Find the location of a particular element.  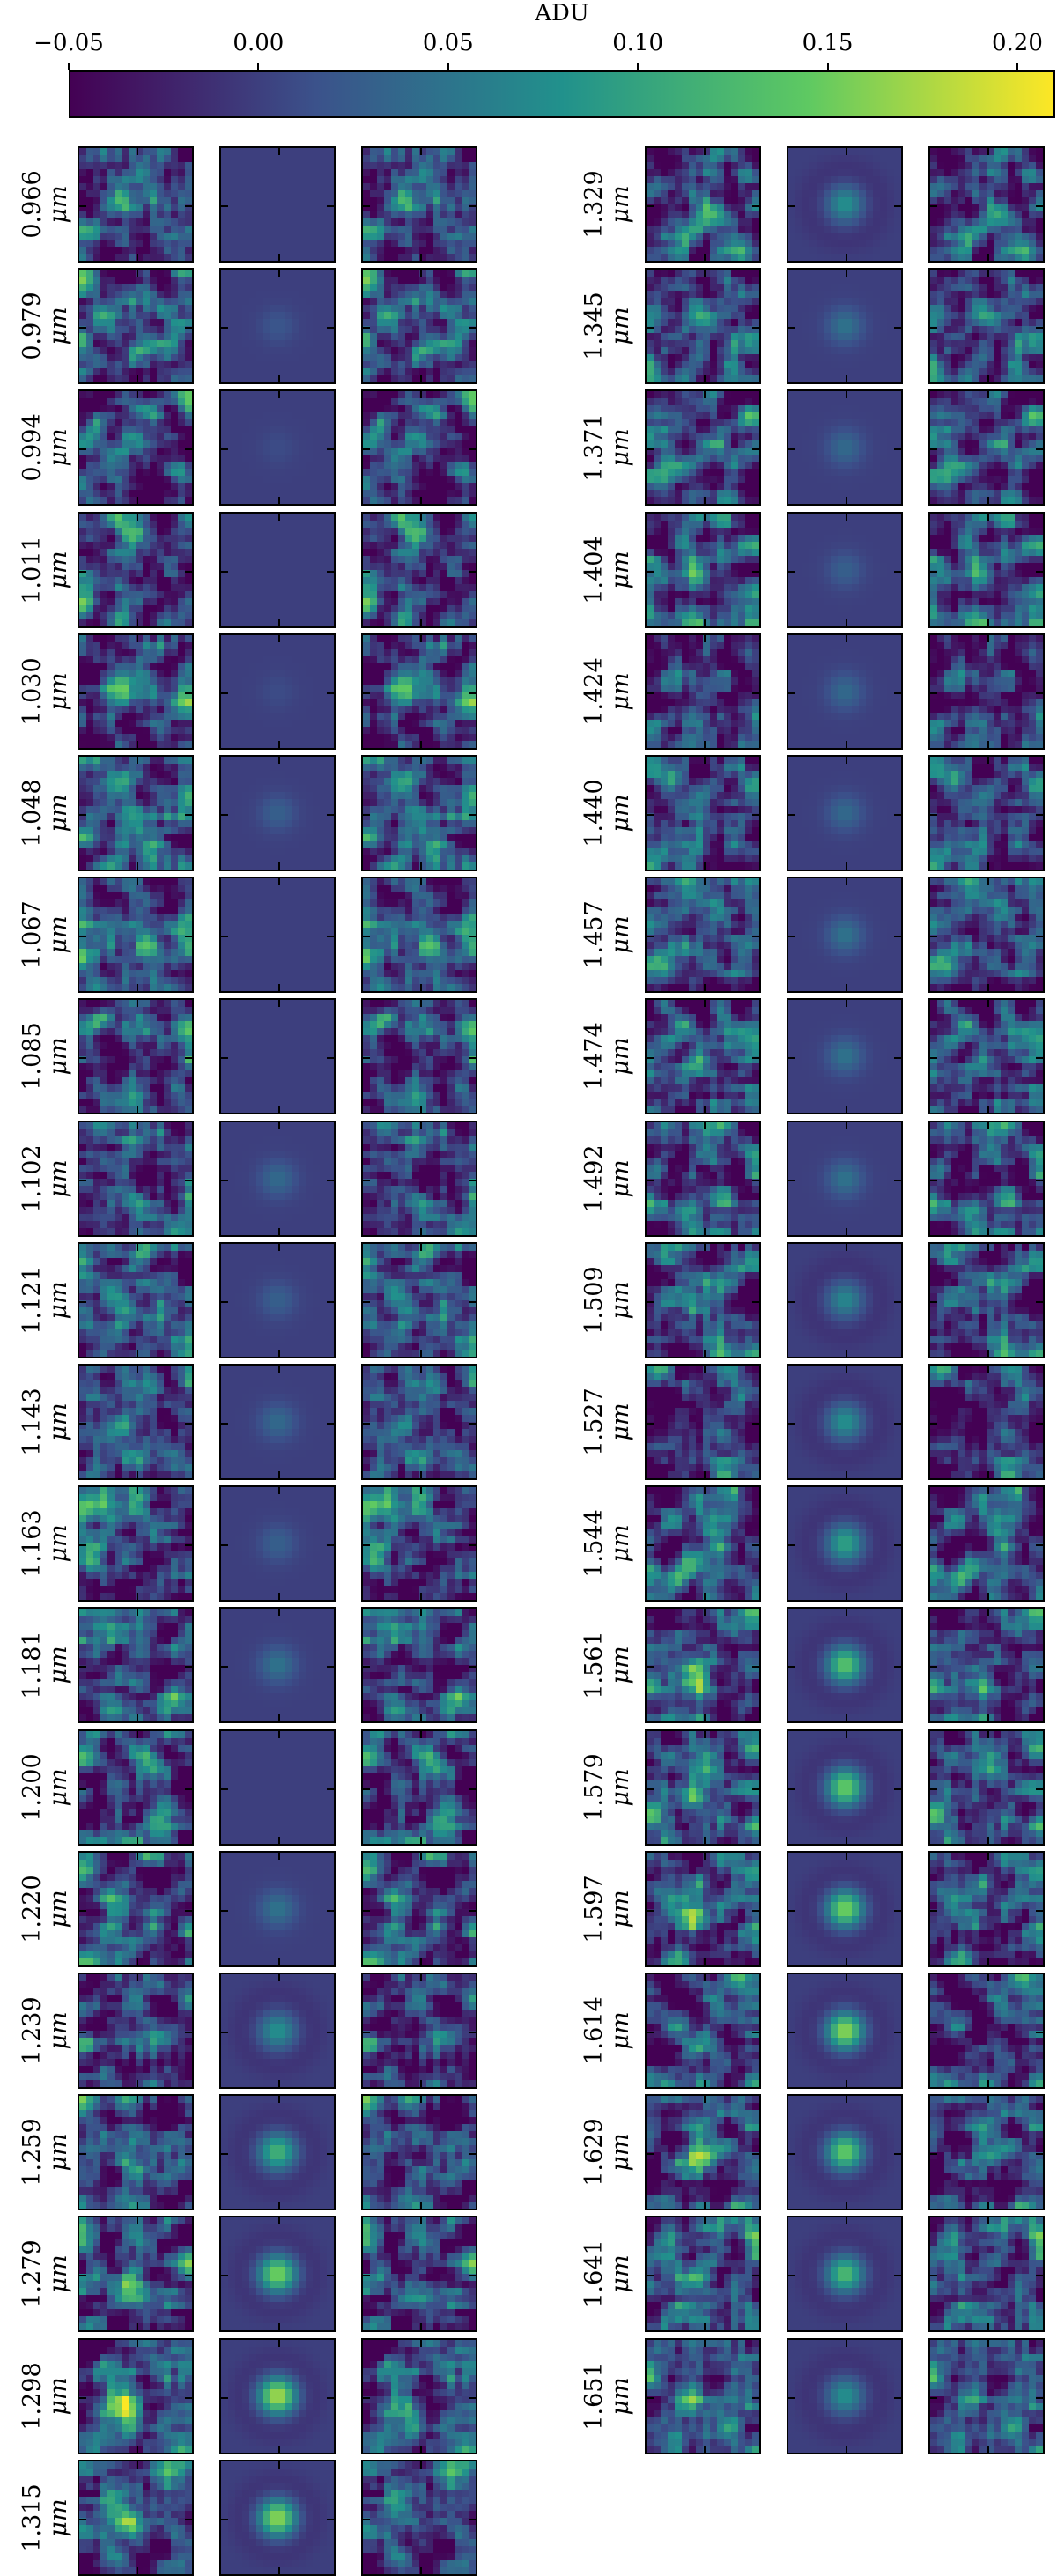

wavelength-value: 1.474 is located at coordinates (594, 1056).